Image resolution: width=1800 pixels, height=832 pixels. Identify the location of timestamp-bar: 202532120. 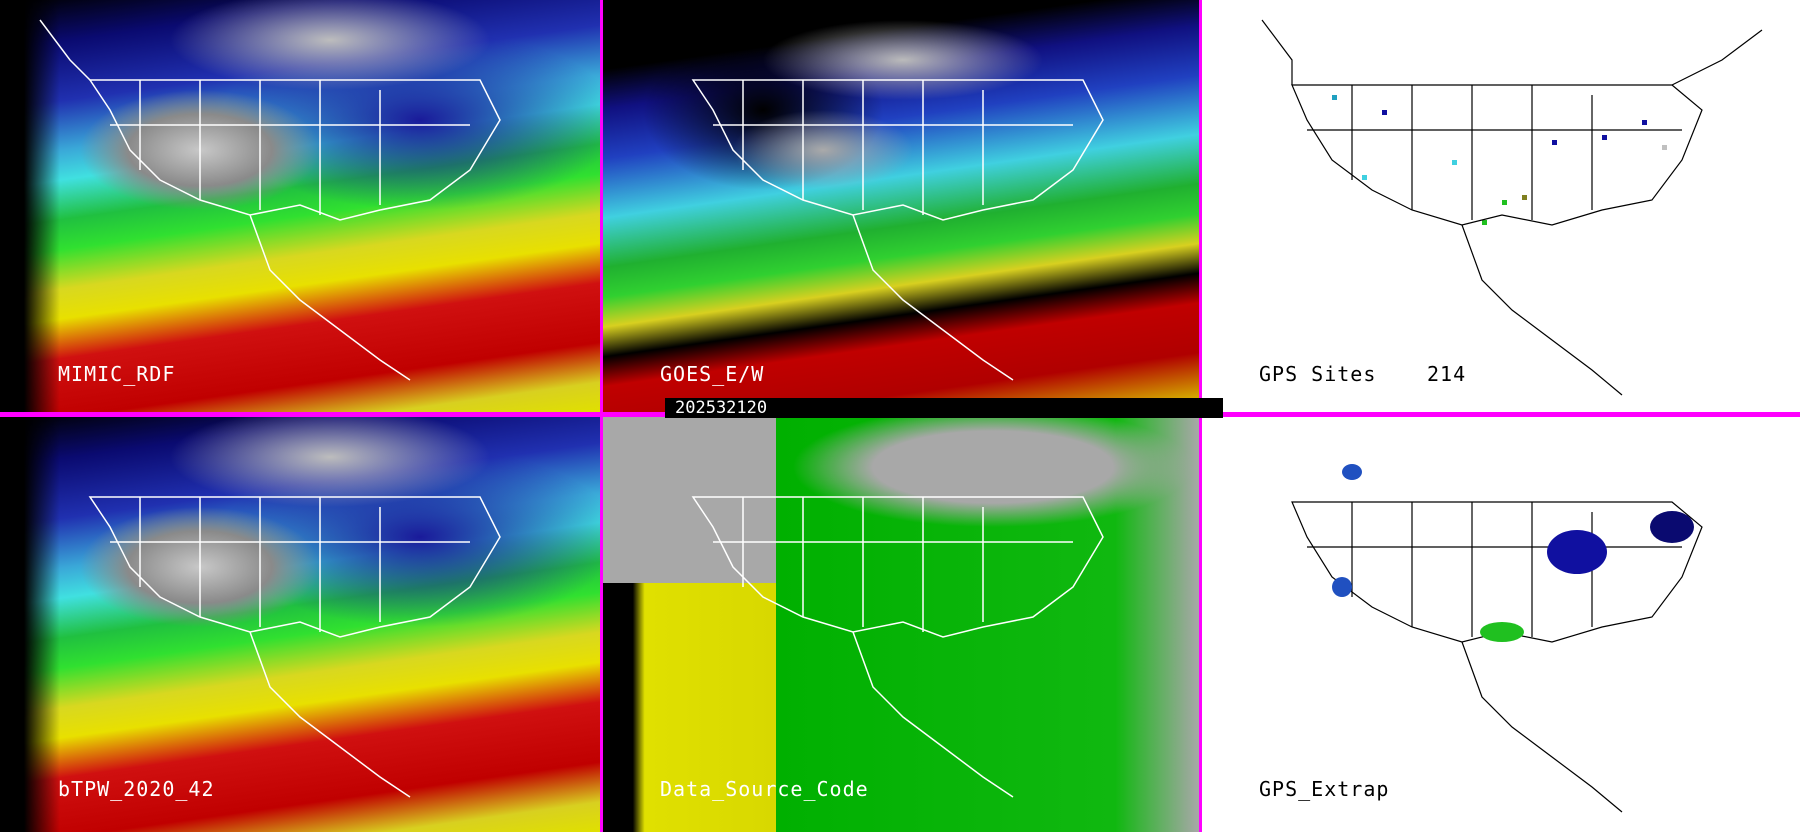
(944, 408).